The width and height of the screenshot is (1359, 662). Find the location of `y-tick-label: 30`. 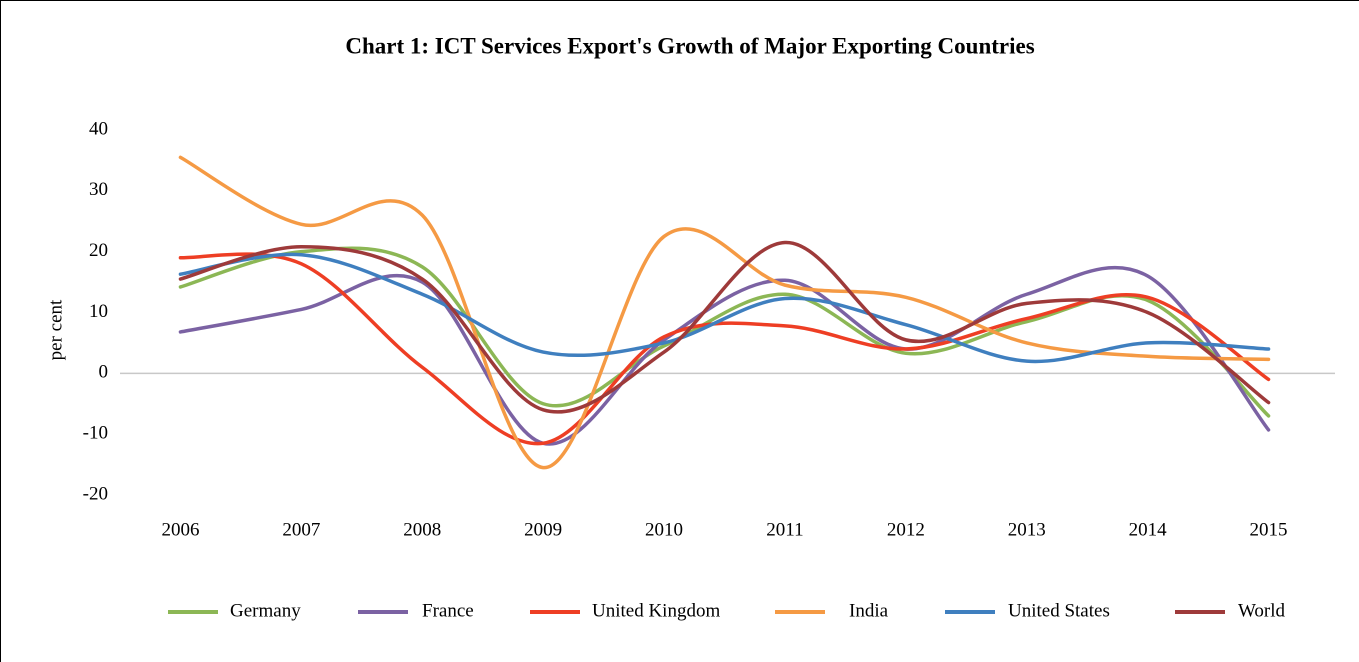

y-tick-label: 30 is located at coordinates (98, 189).